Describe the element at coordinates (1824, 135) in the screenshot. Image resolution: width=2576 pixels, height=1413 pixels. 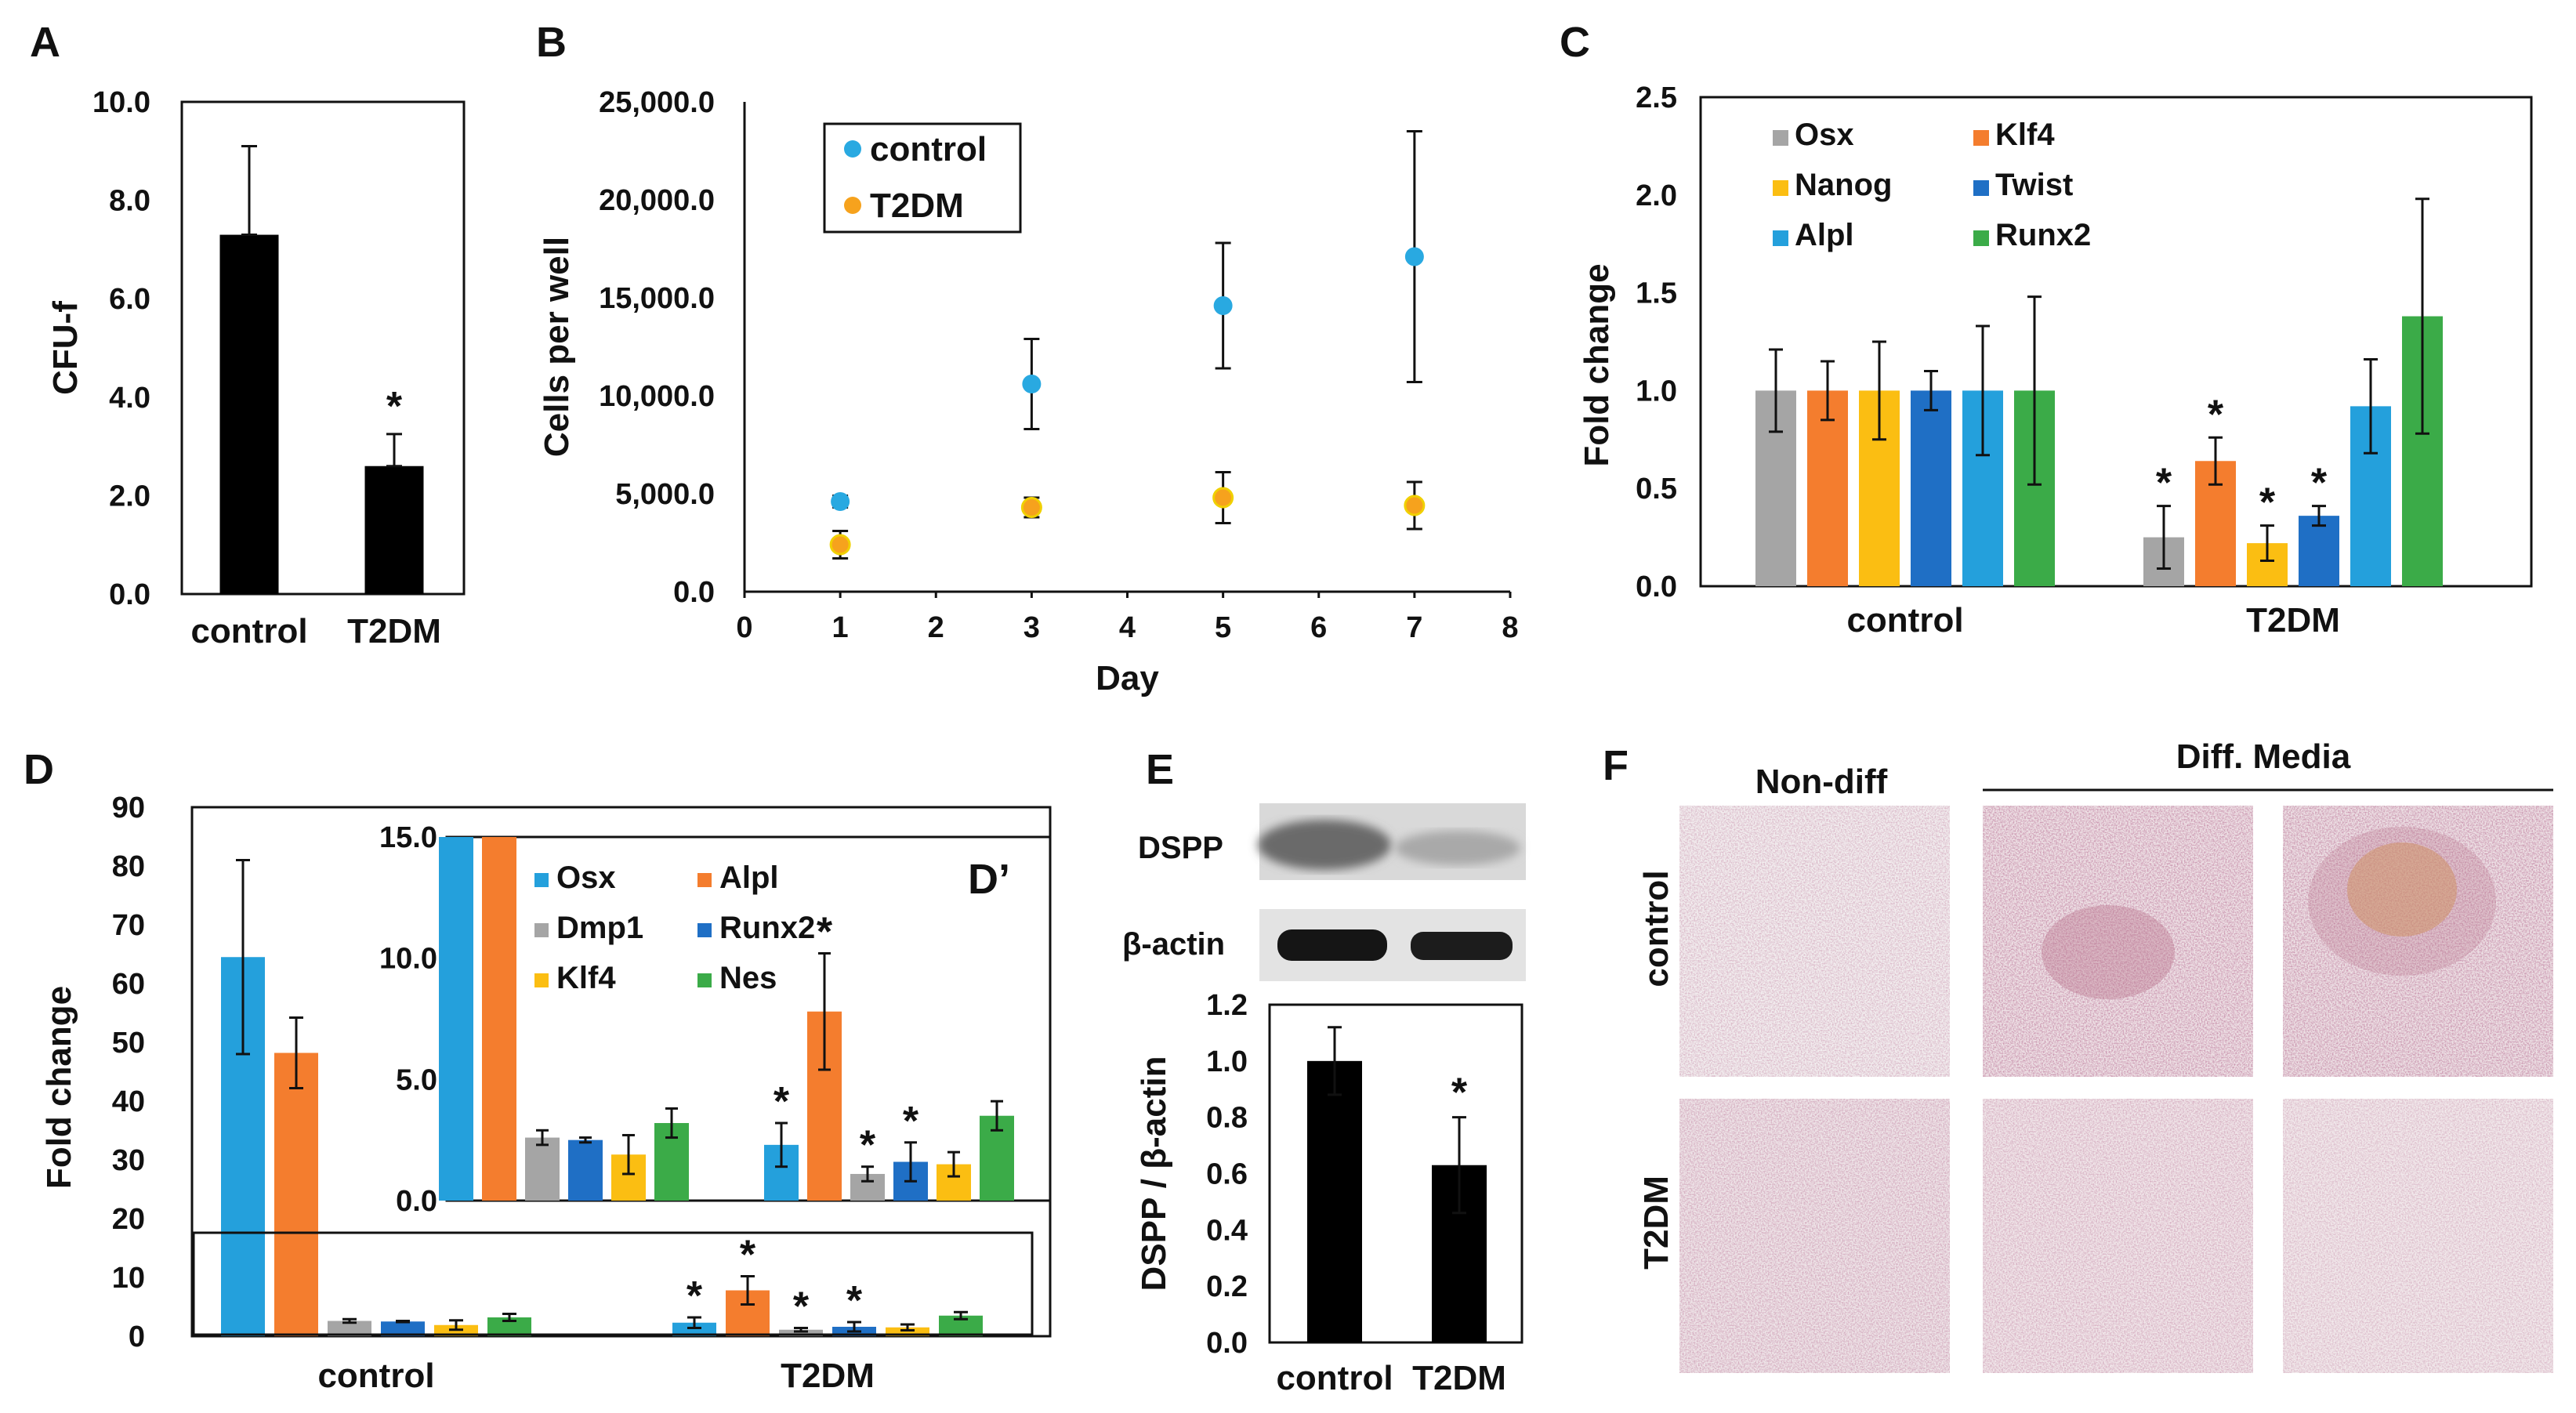
I see `c-legend-label-Osx: Osx` at that location.